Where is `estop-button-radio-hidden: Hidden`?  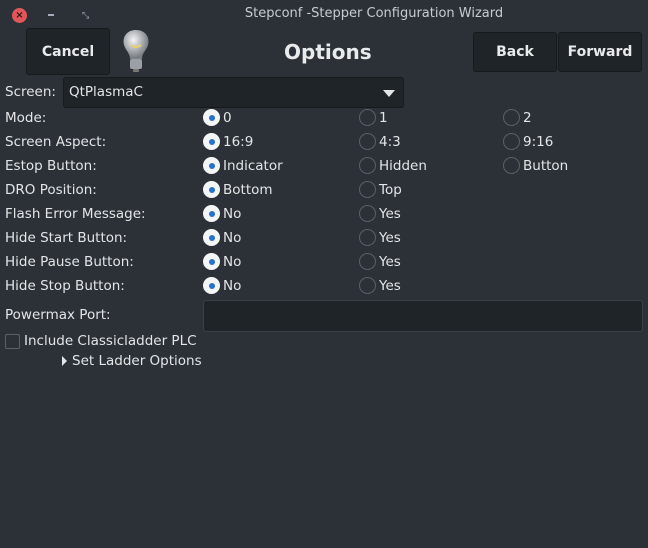 estop-button-radio-hidden: Hidden is located at coordinates (393, 165).